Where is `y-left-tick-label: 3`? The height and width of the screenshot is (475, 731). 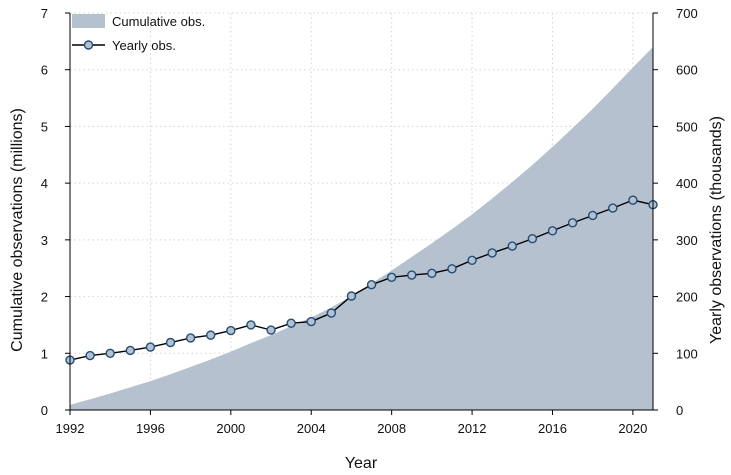 y-left-tick-label: 3 is located at coordinates (44, 240).